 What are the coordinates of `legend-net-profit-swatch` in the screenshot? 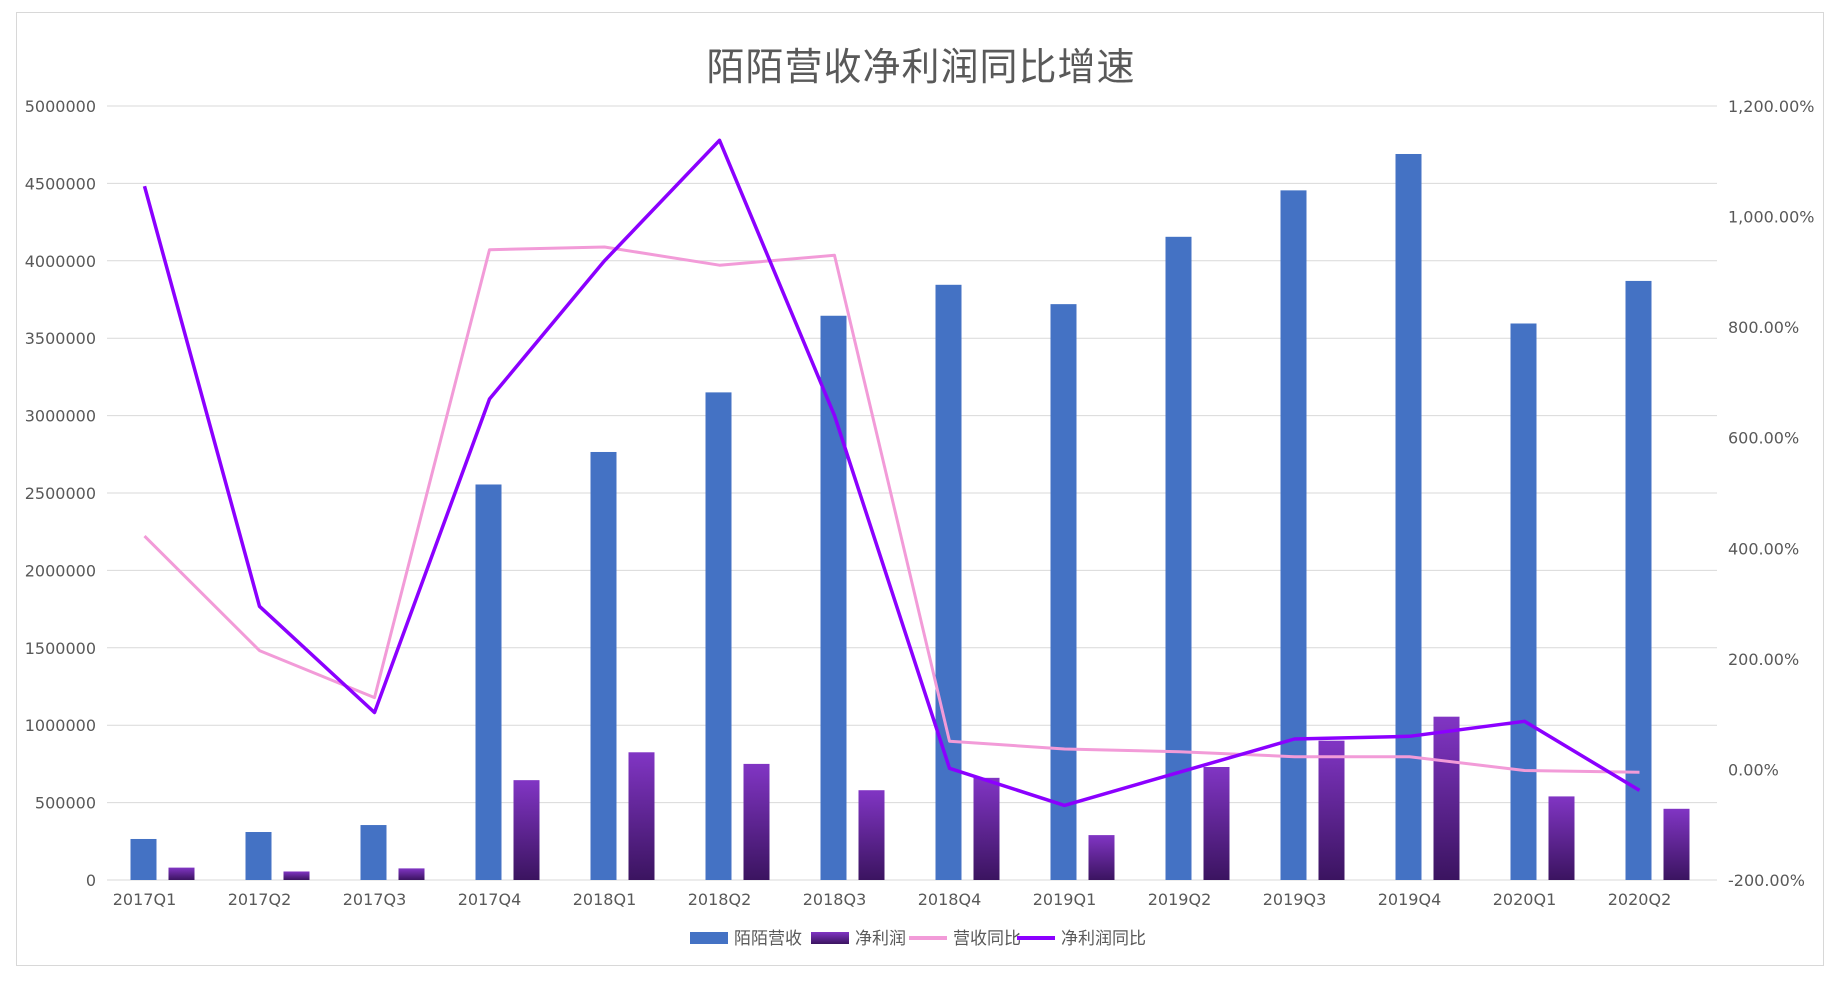 It's located at (830, 938).